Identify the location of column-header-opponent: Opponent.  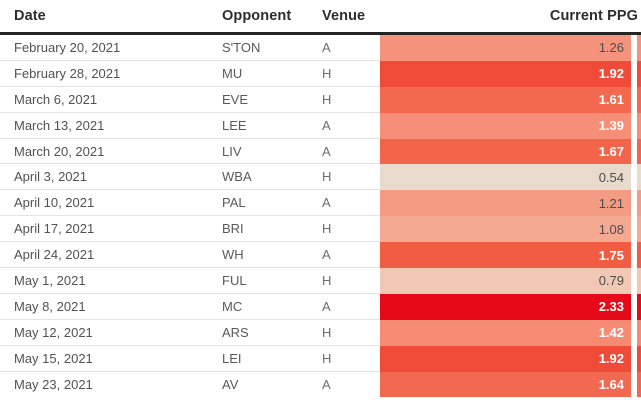
(257, 16).